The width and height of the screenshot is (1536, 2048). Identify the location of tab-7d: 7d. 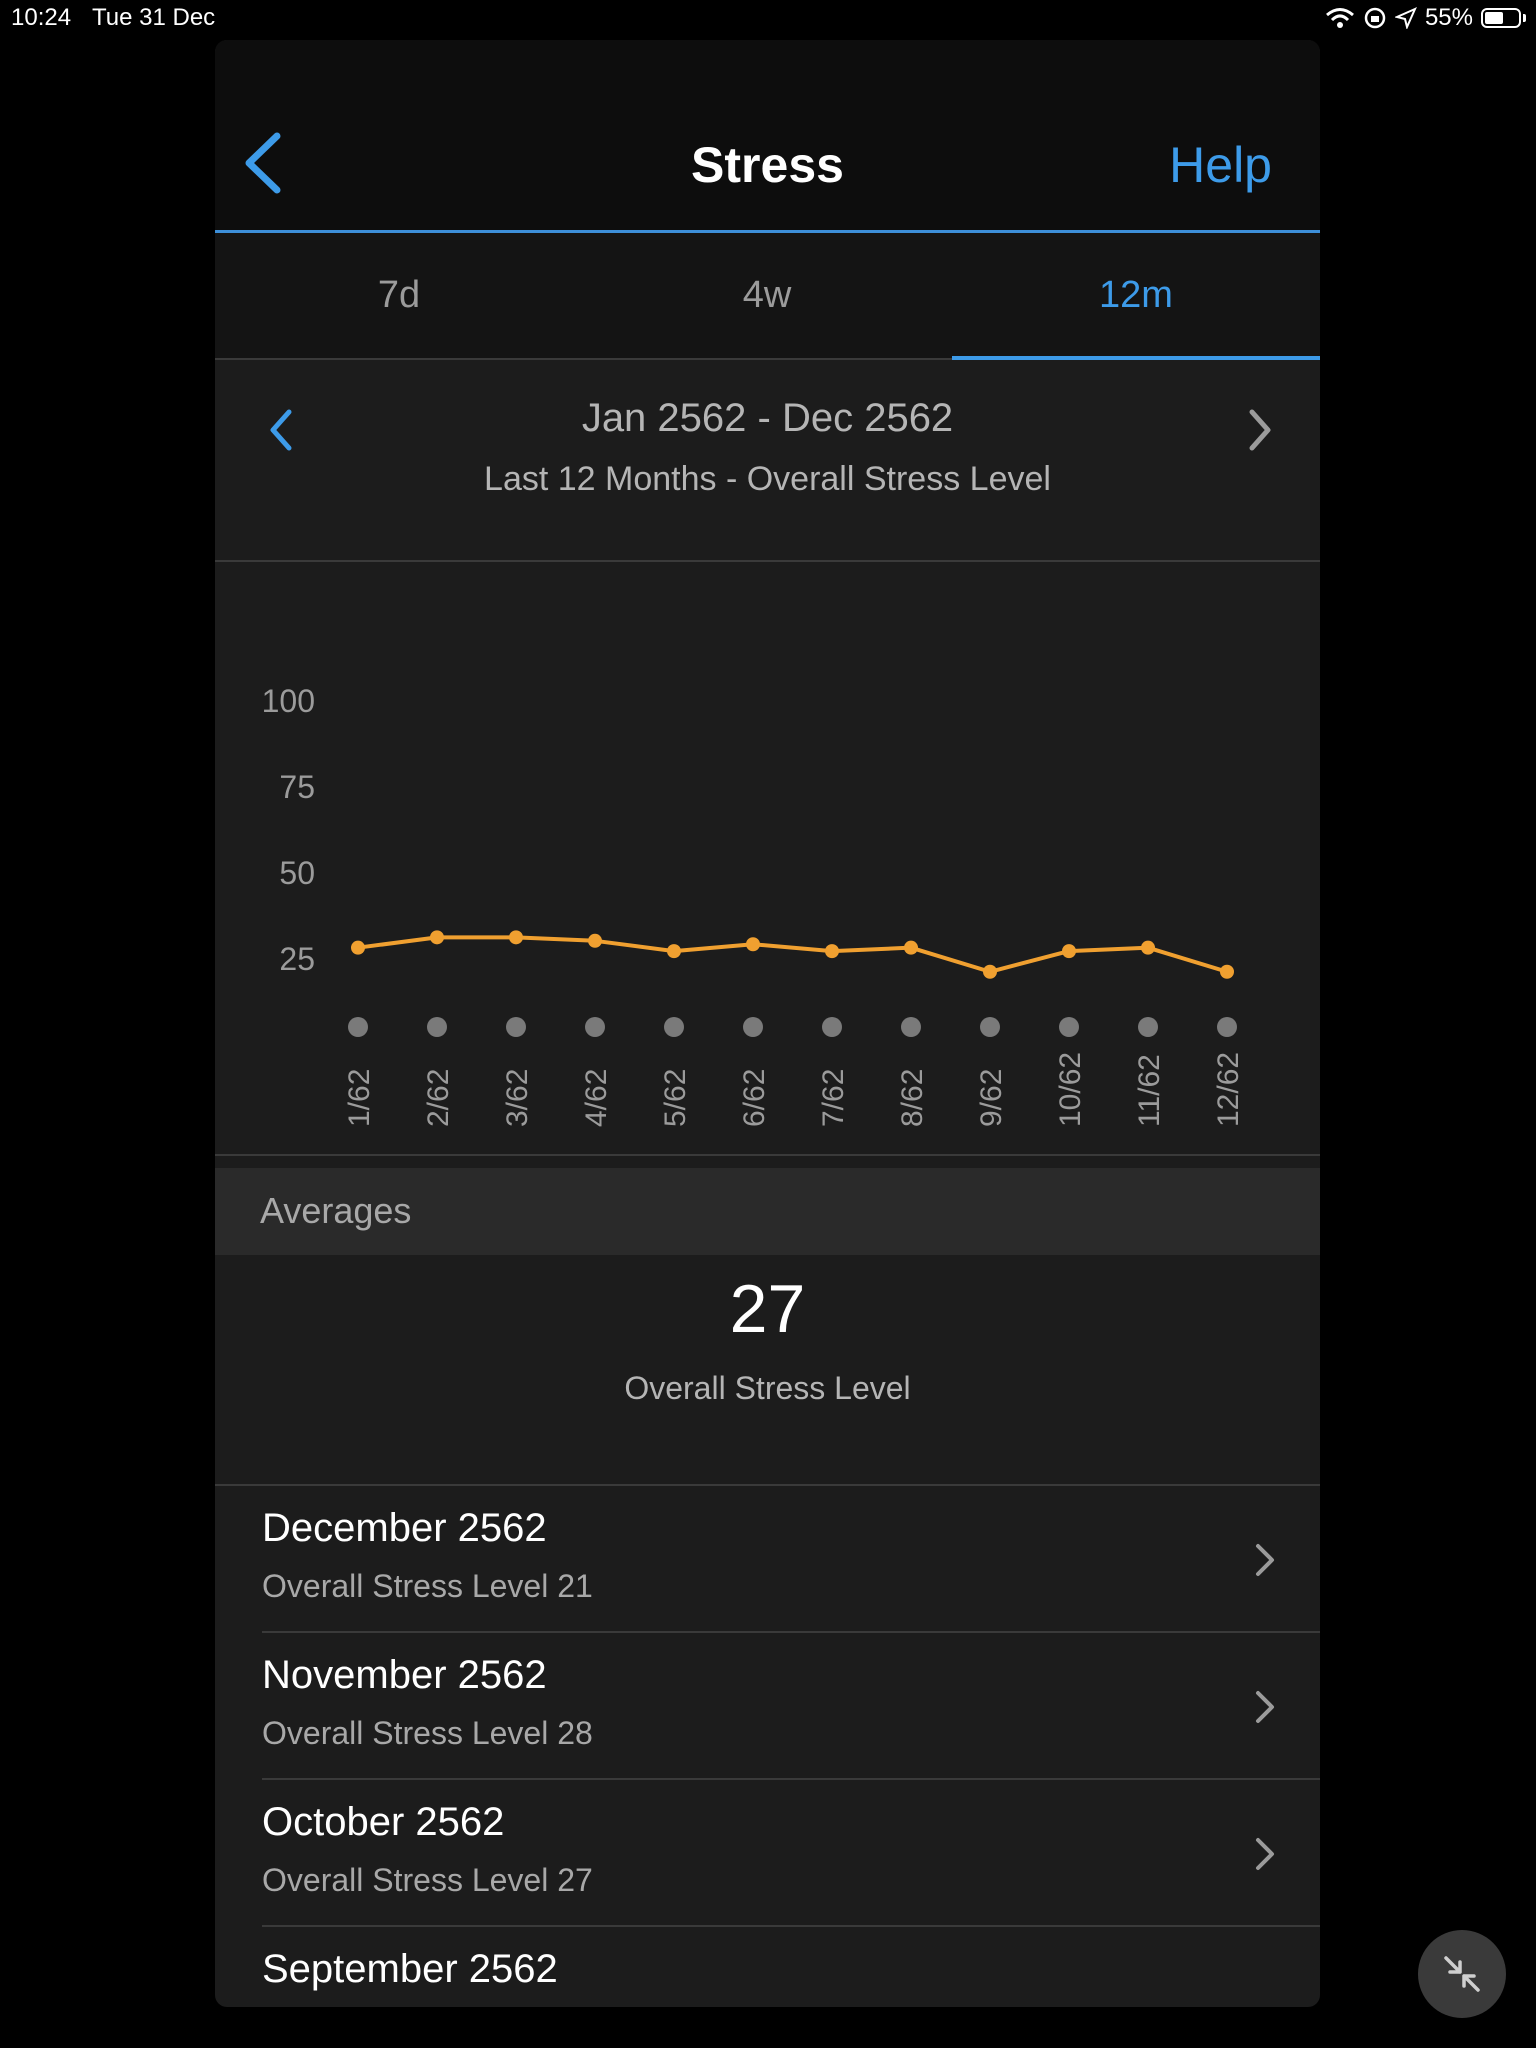
(399, 295).